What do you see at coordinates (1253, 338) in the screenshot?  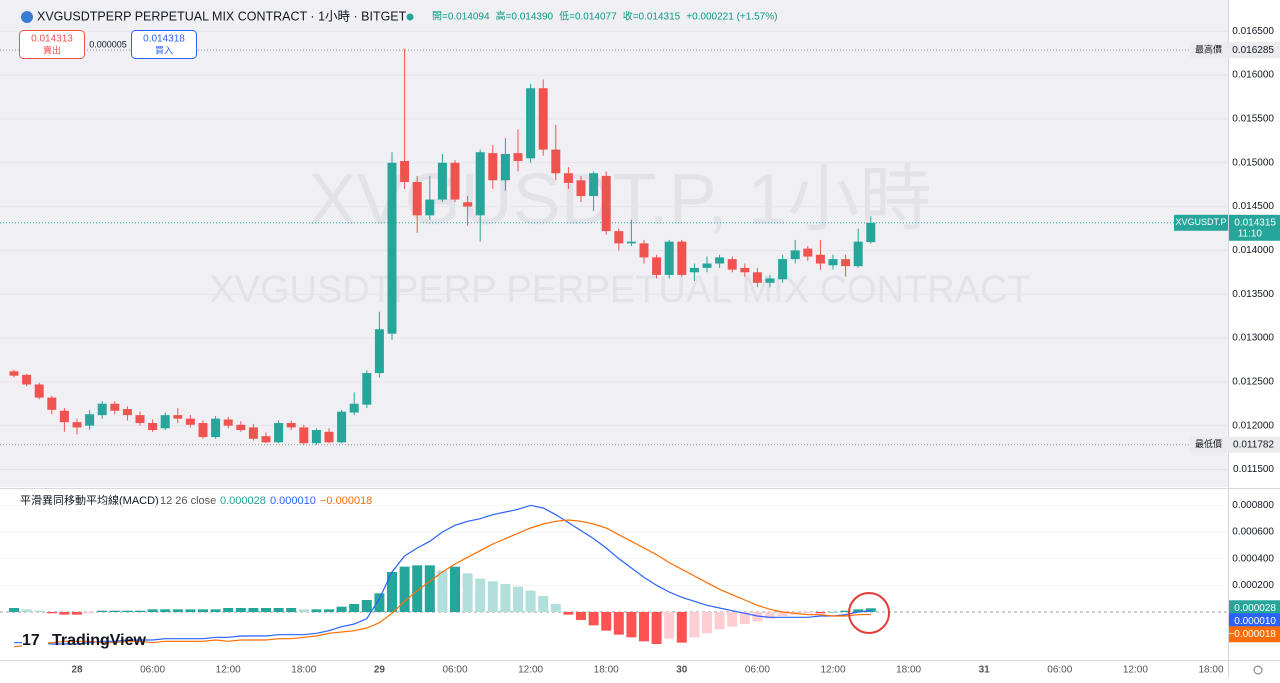 I see `y-tick-label: 0.013000` at bounding box center [1253, 338].